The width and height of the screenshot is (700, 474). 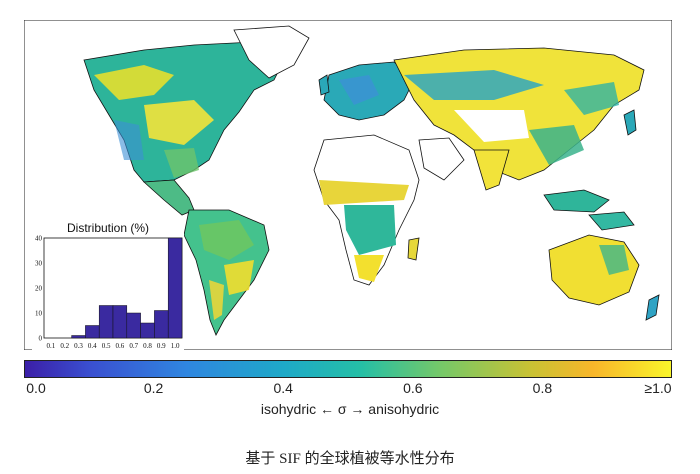 I want to click on colorbar-tick-label: 0.2, so click(x=153, y=388).